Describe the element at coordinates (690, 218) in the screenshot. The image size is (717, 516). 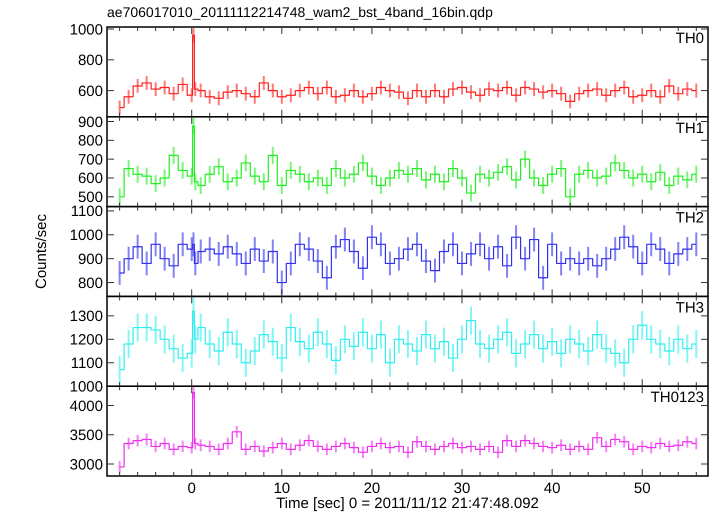
I see `series-label: TH2` at that location.